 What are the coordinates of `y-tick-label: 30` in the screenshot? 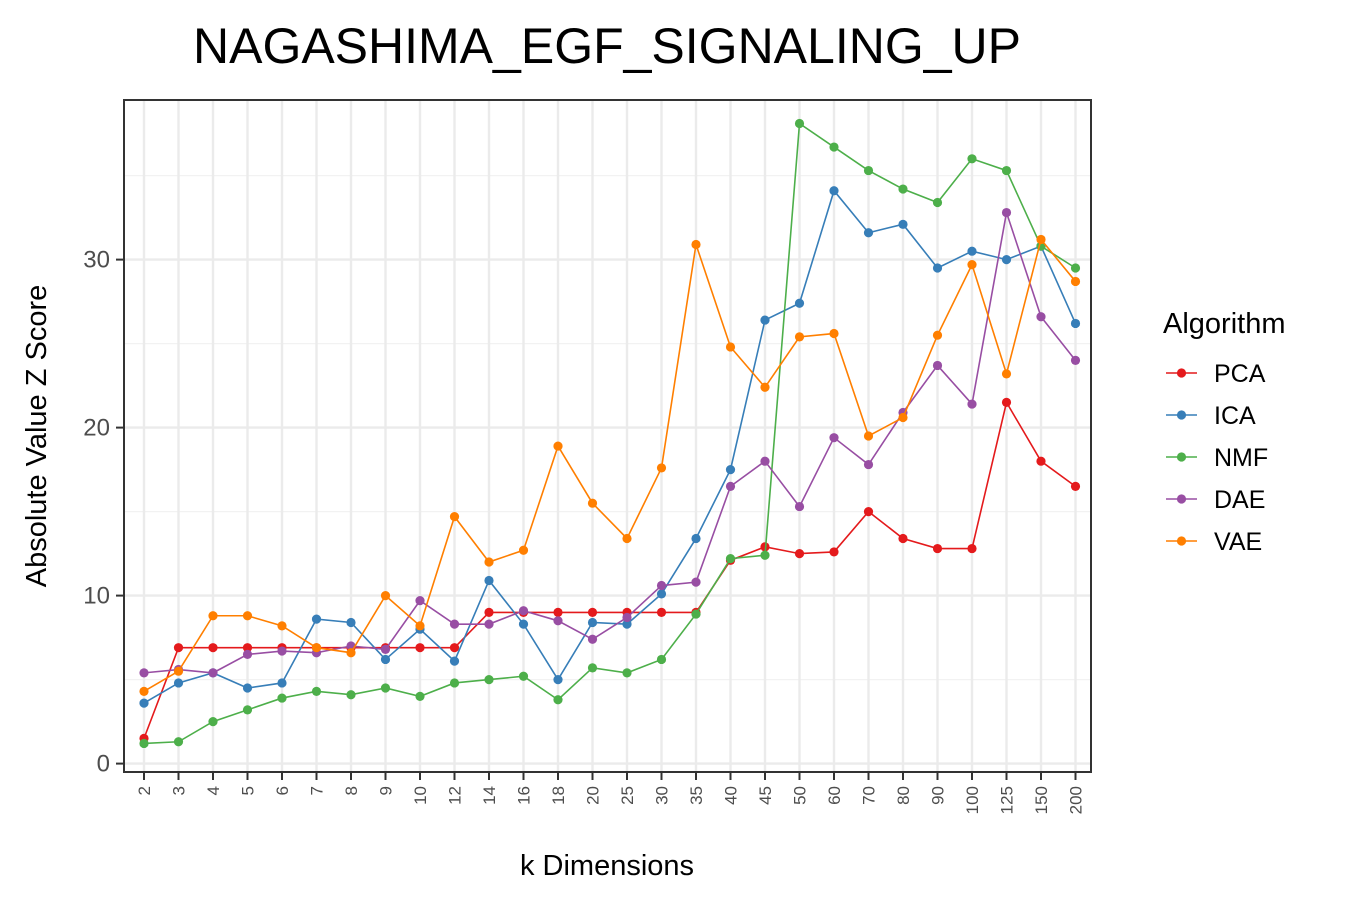 It's located at (96, 260).